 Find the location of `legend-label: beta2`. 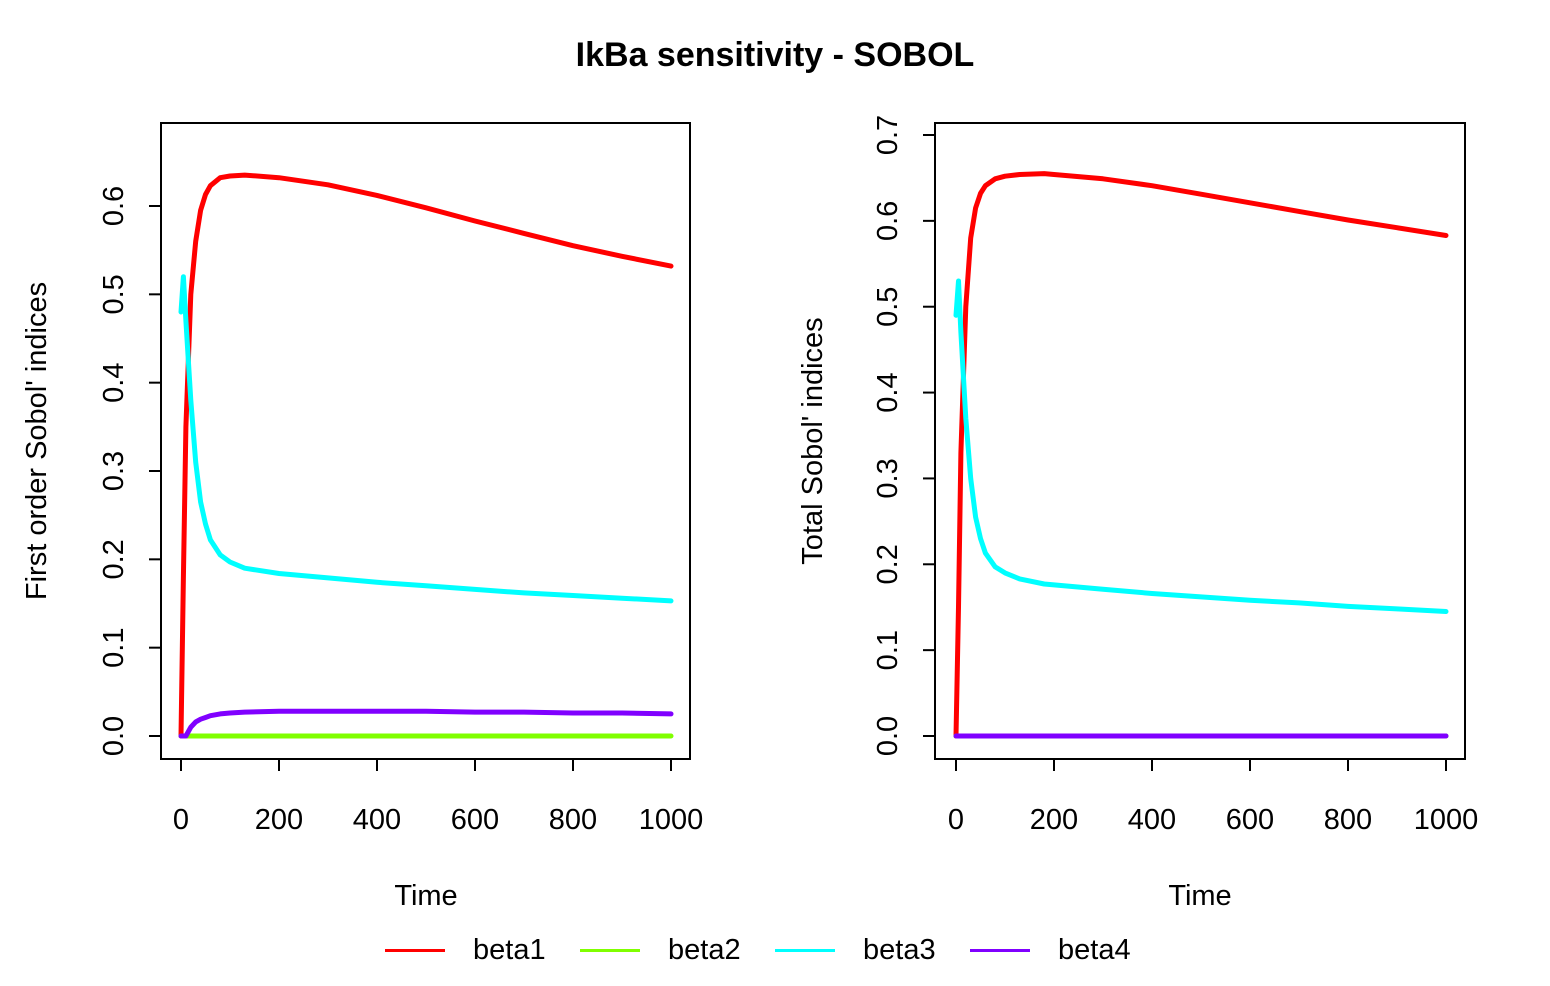

legend-label: beta2 is located at coordinates (704, 949).